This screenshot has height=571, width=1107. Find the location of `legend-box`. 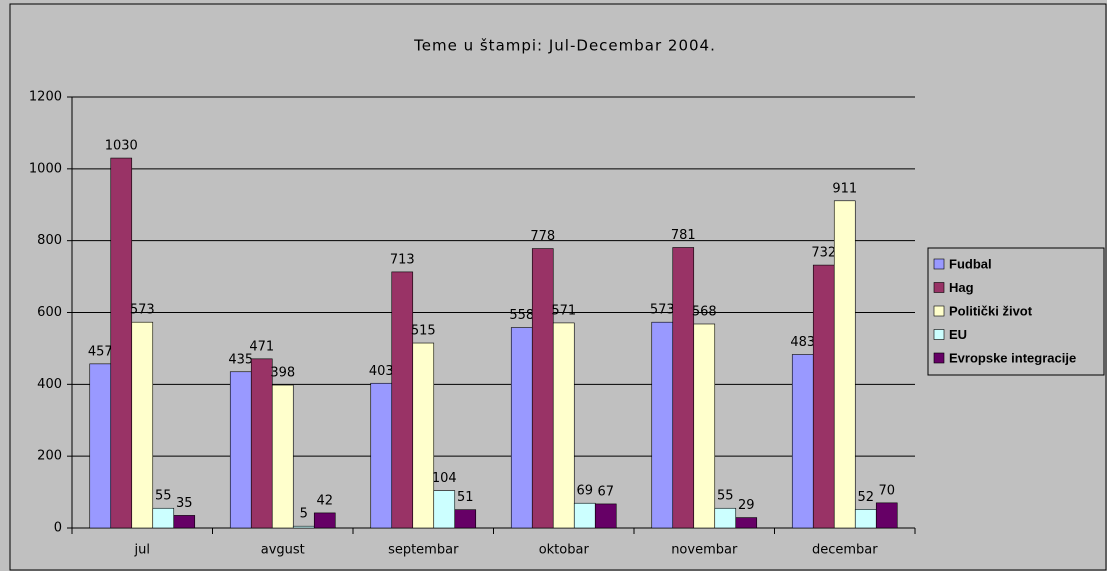

legend-box is located at coordinates (1016, 311).